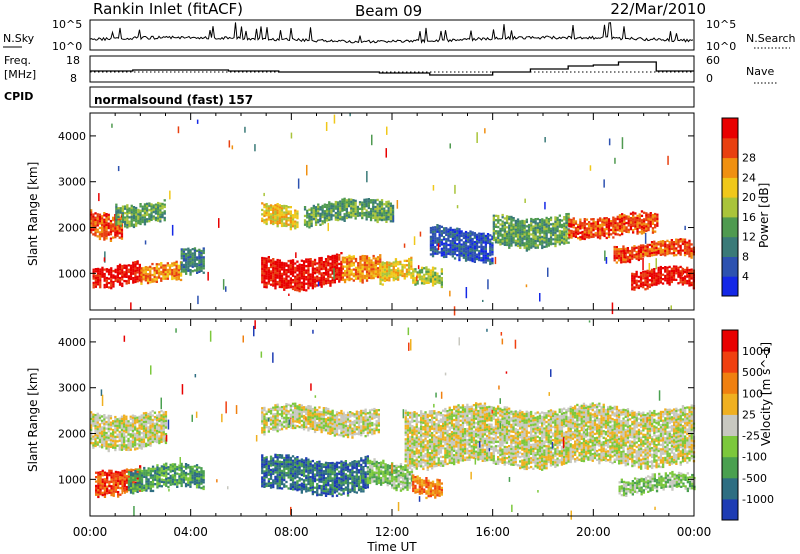  I want to click on noise-cell, so click(264, 194).